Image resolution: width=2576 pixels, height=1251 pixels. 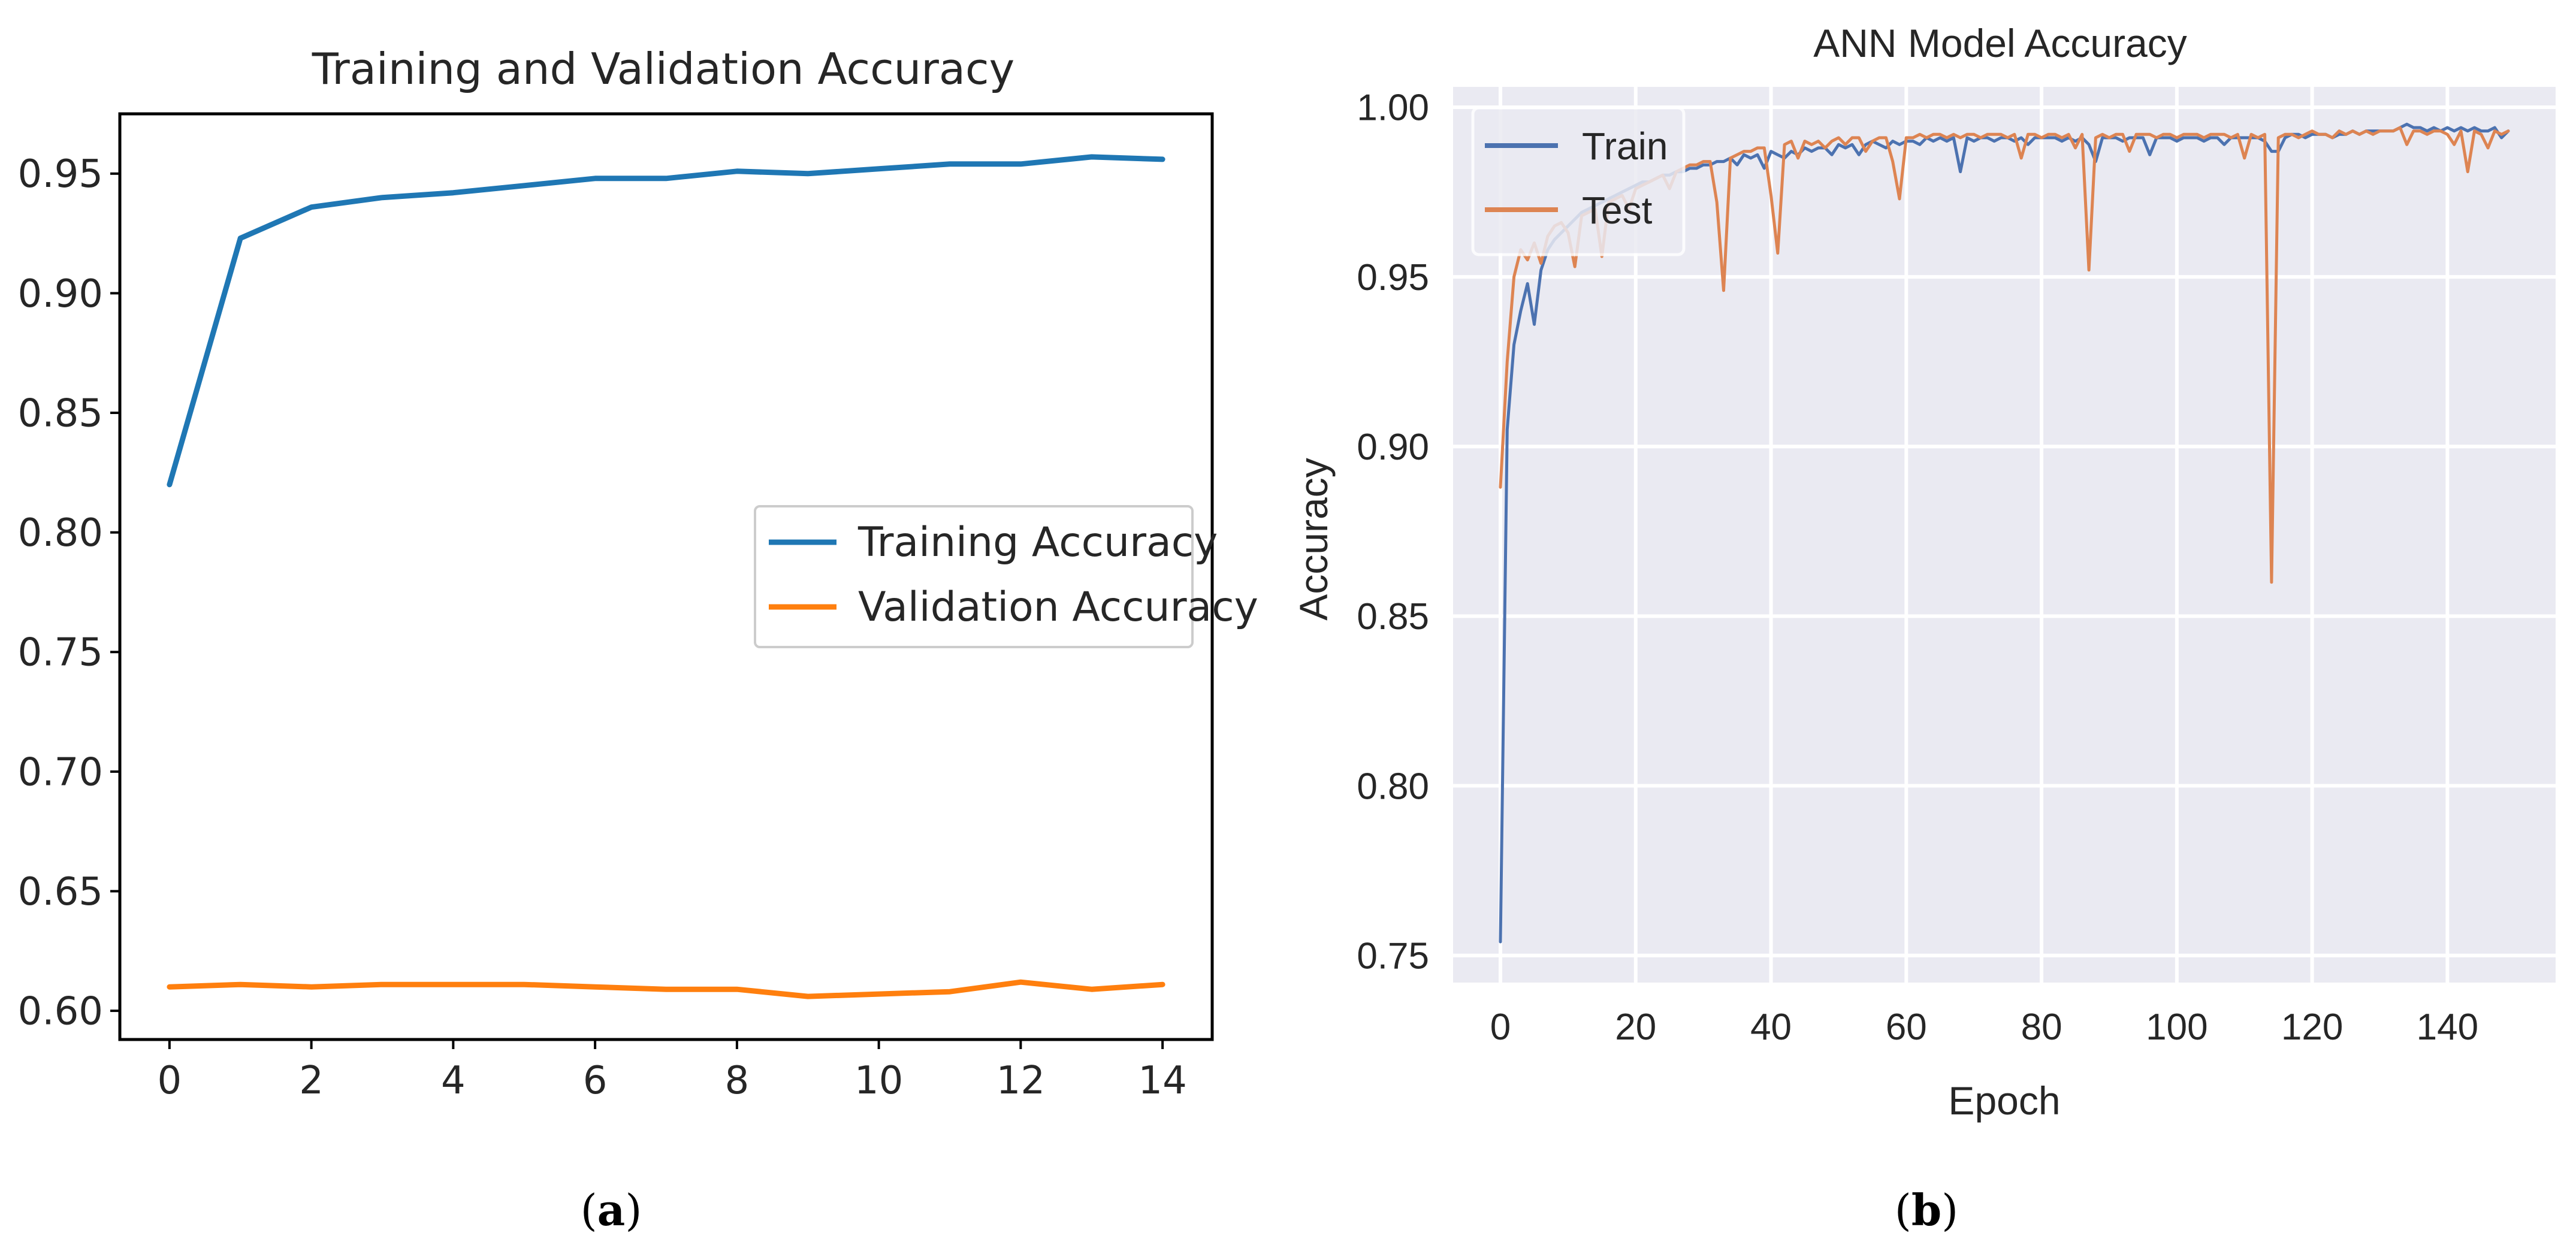 What do you see at coordinates (2004, 1100) in the screenshot?
I see `chart-b-xlabel: Epoch` at bounding box center [2004, 1100].